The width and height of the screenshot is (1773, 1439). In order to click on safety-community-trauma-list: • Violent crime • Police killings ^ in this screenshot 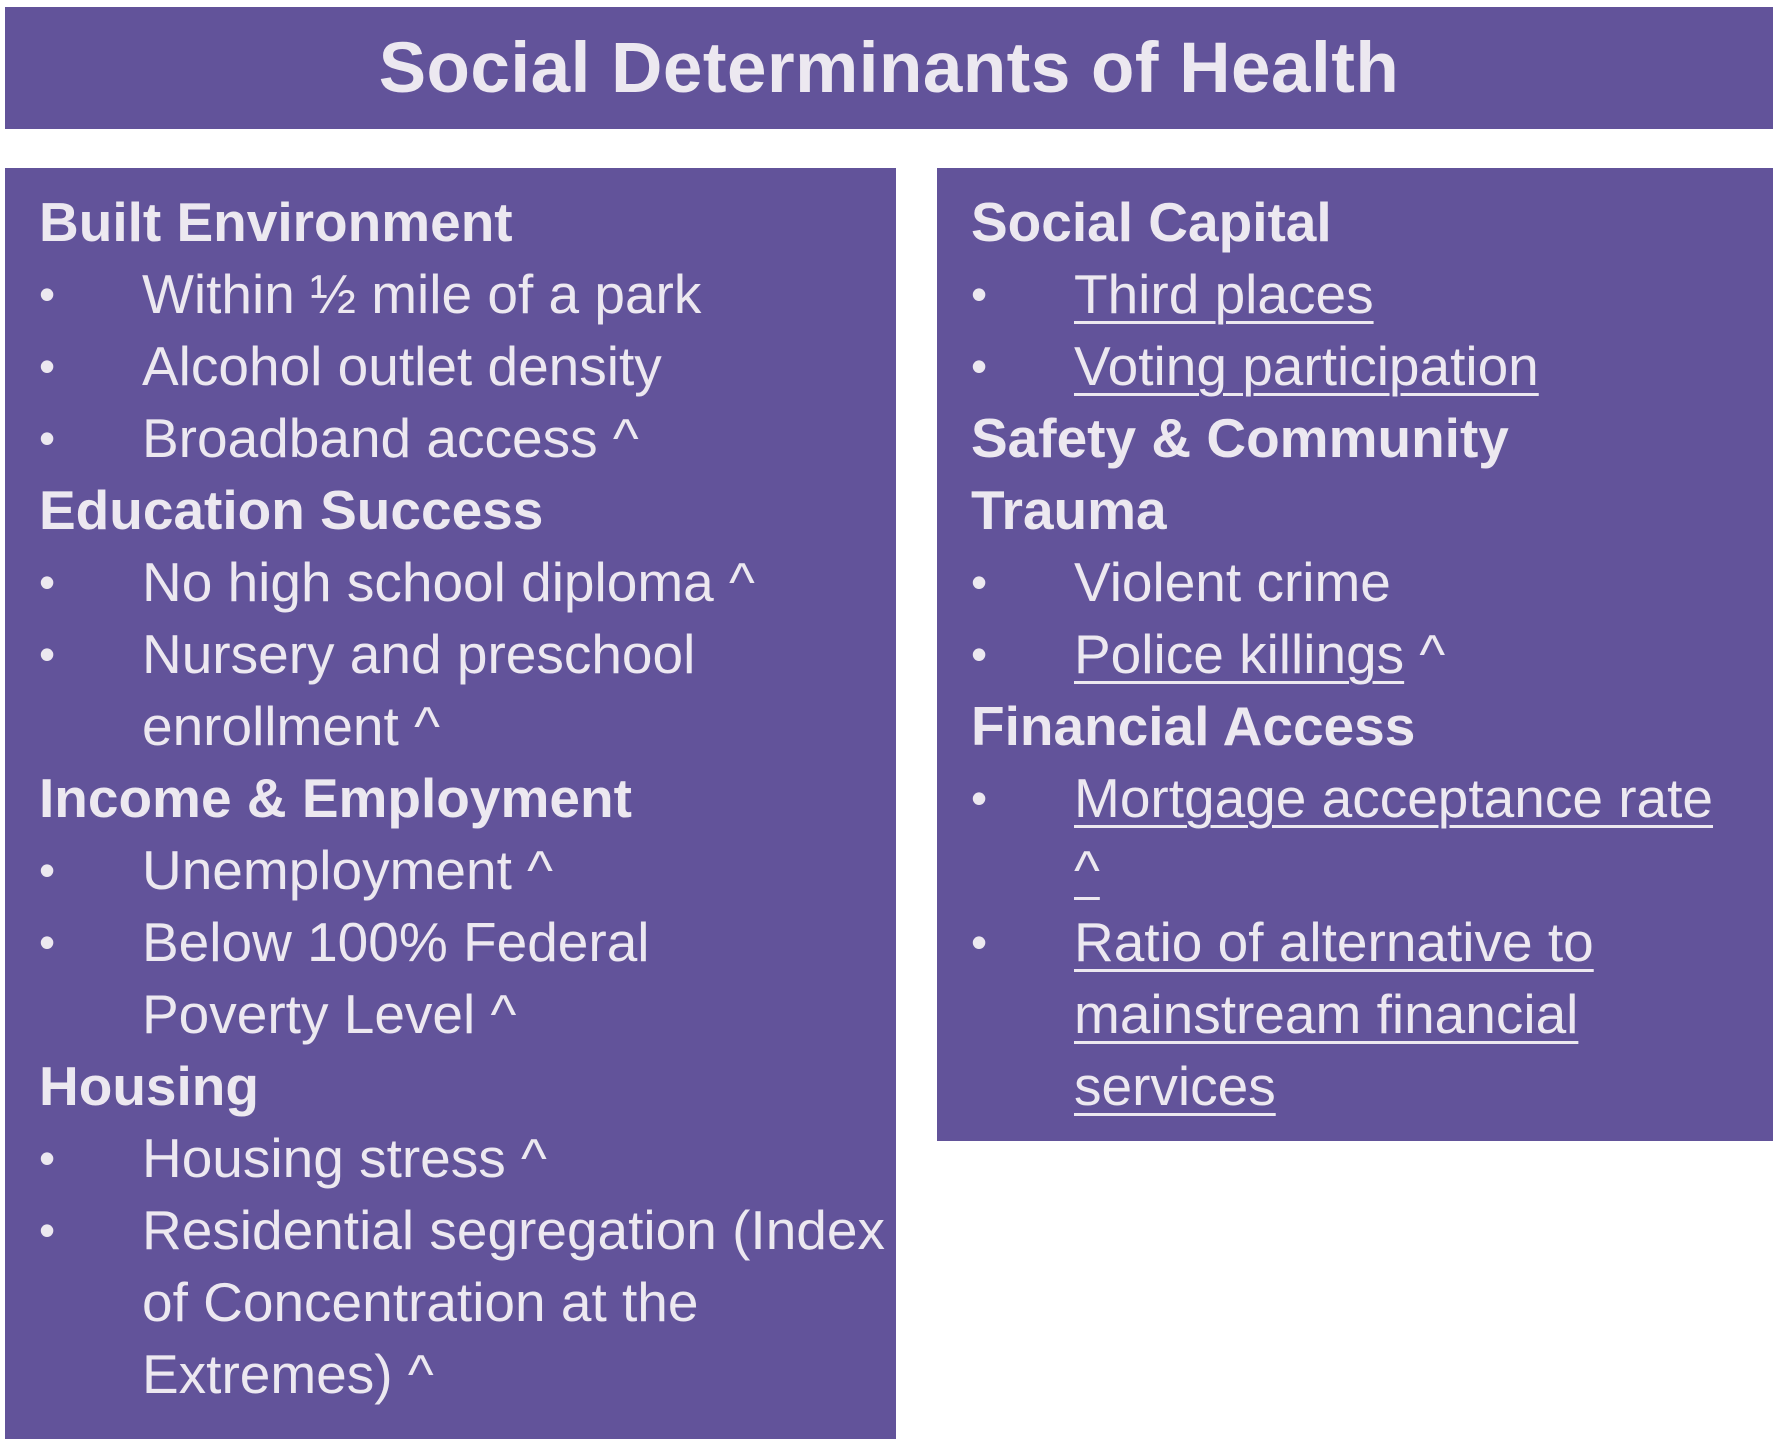, I will do `click(1372, 618)`.